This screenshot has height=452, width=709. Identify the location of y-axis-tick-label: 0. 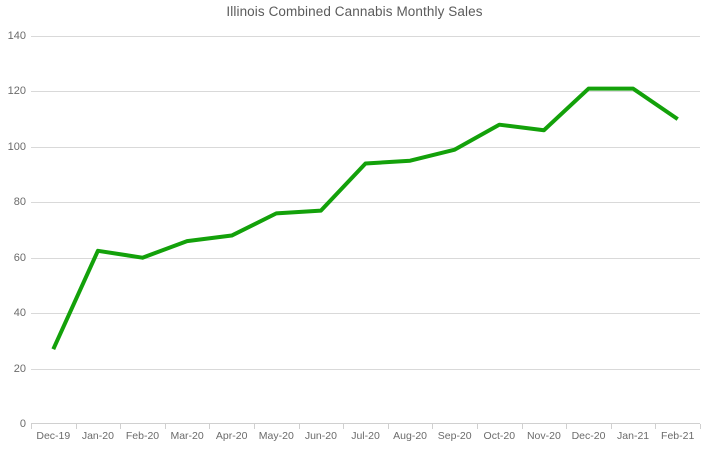
(22, 424).